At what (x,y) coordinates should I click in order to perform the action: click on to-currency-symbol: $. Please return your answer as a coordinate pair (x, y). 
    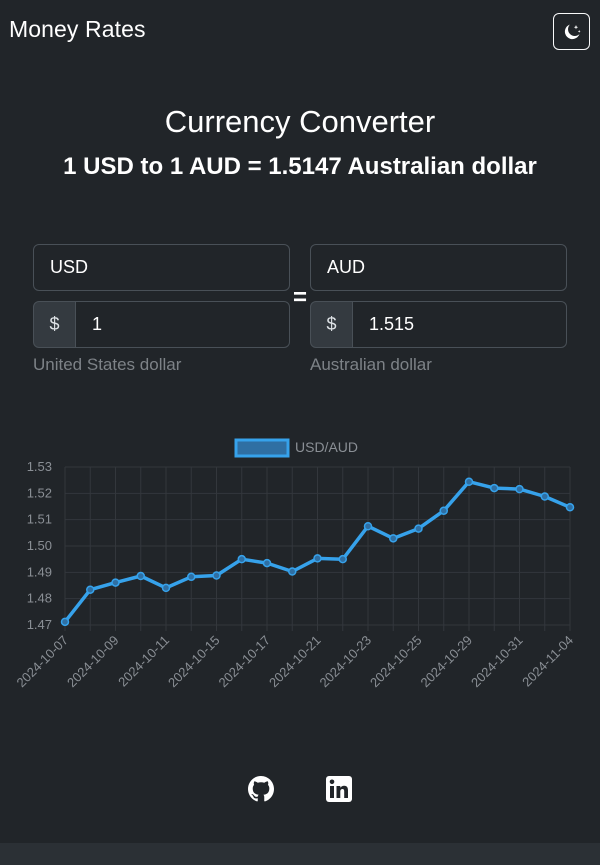
    Looking at the image, I should click on (331, 324).